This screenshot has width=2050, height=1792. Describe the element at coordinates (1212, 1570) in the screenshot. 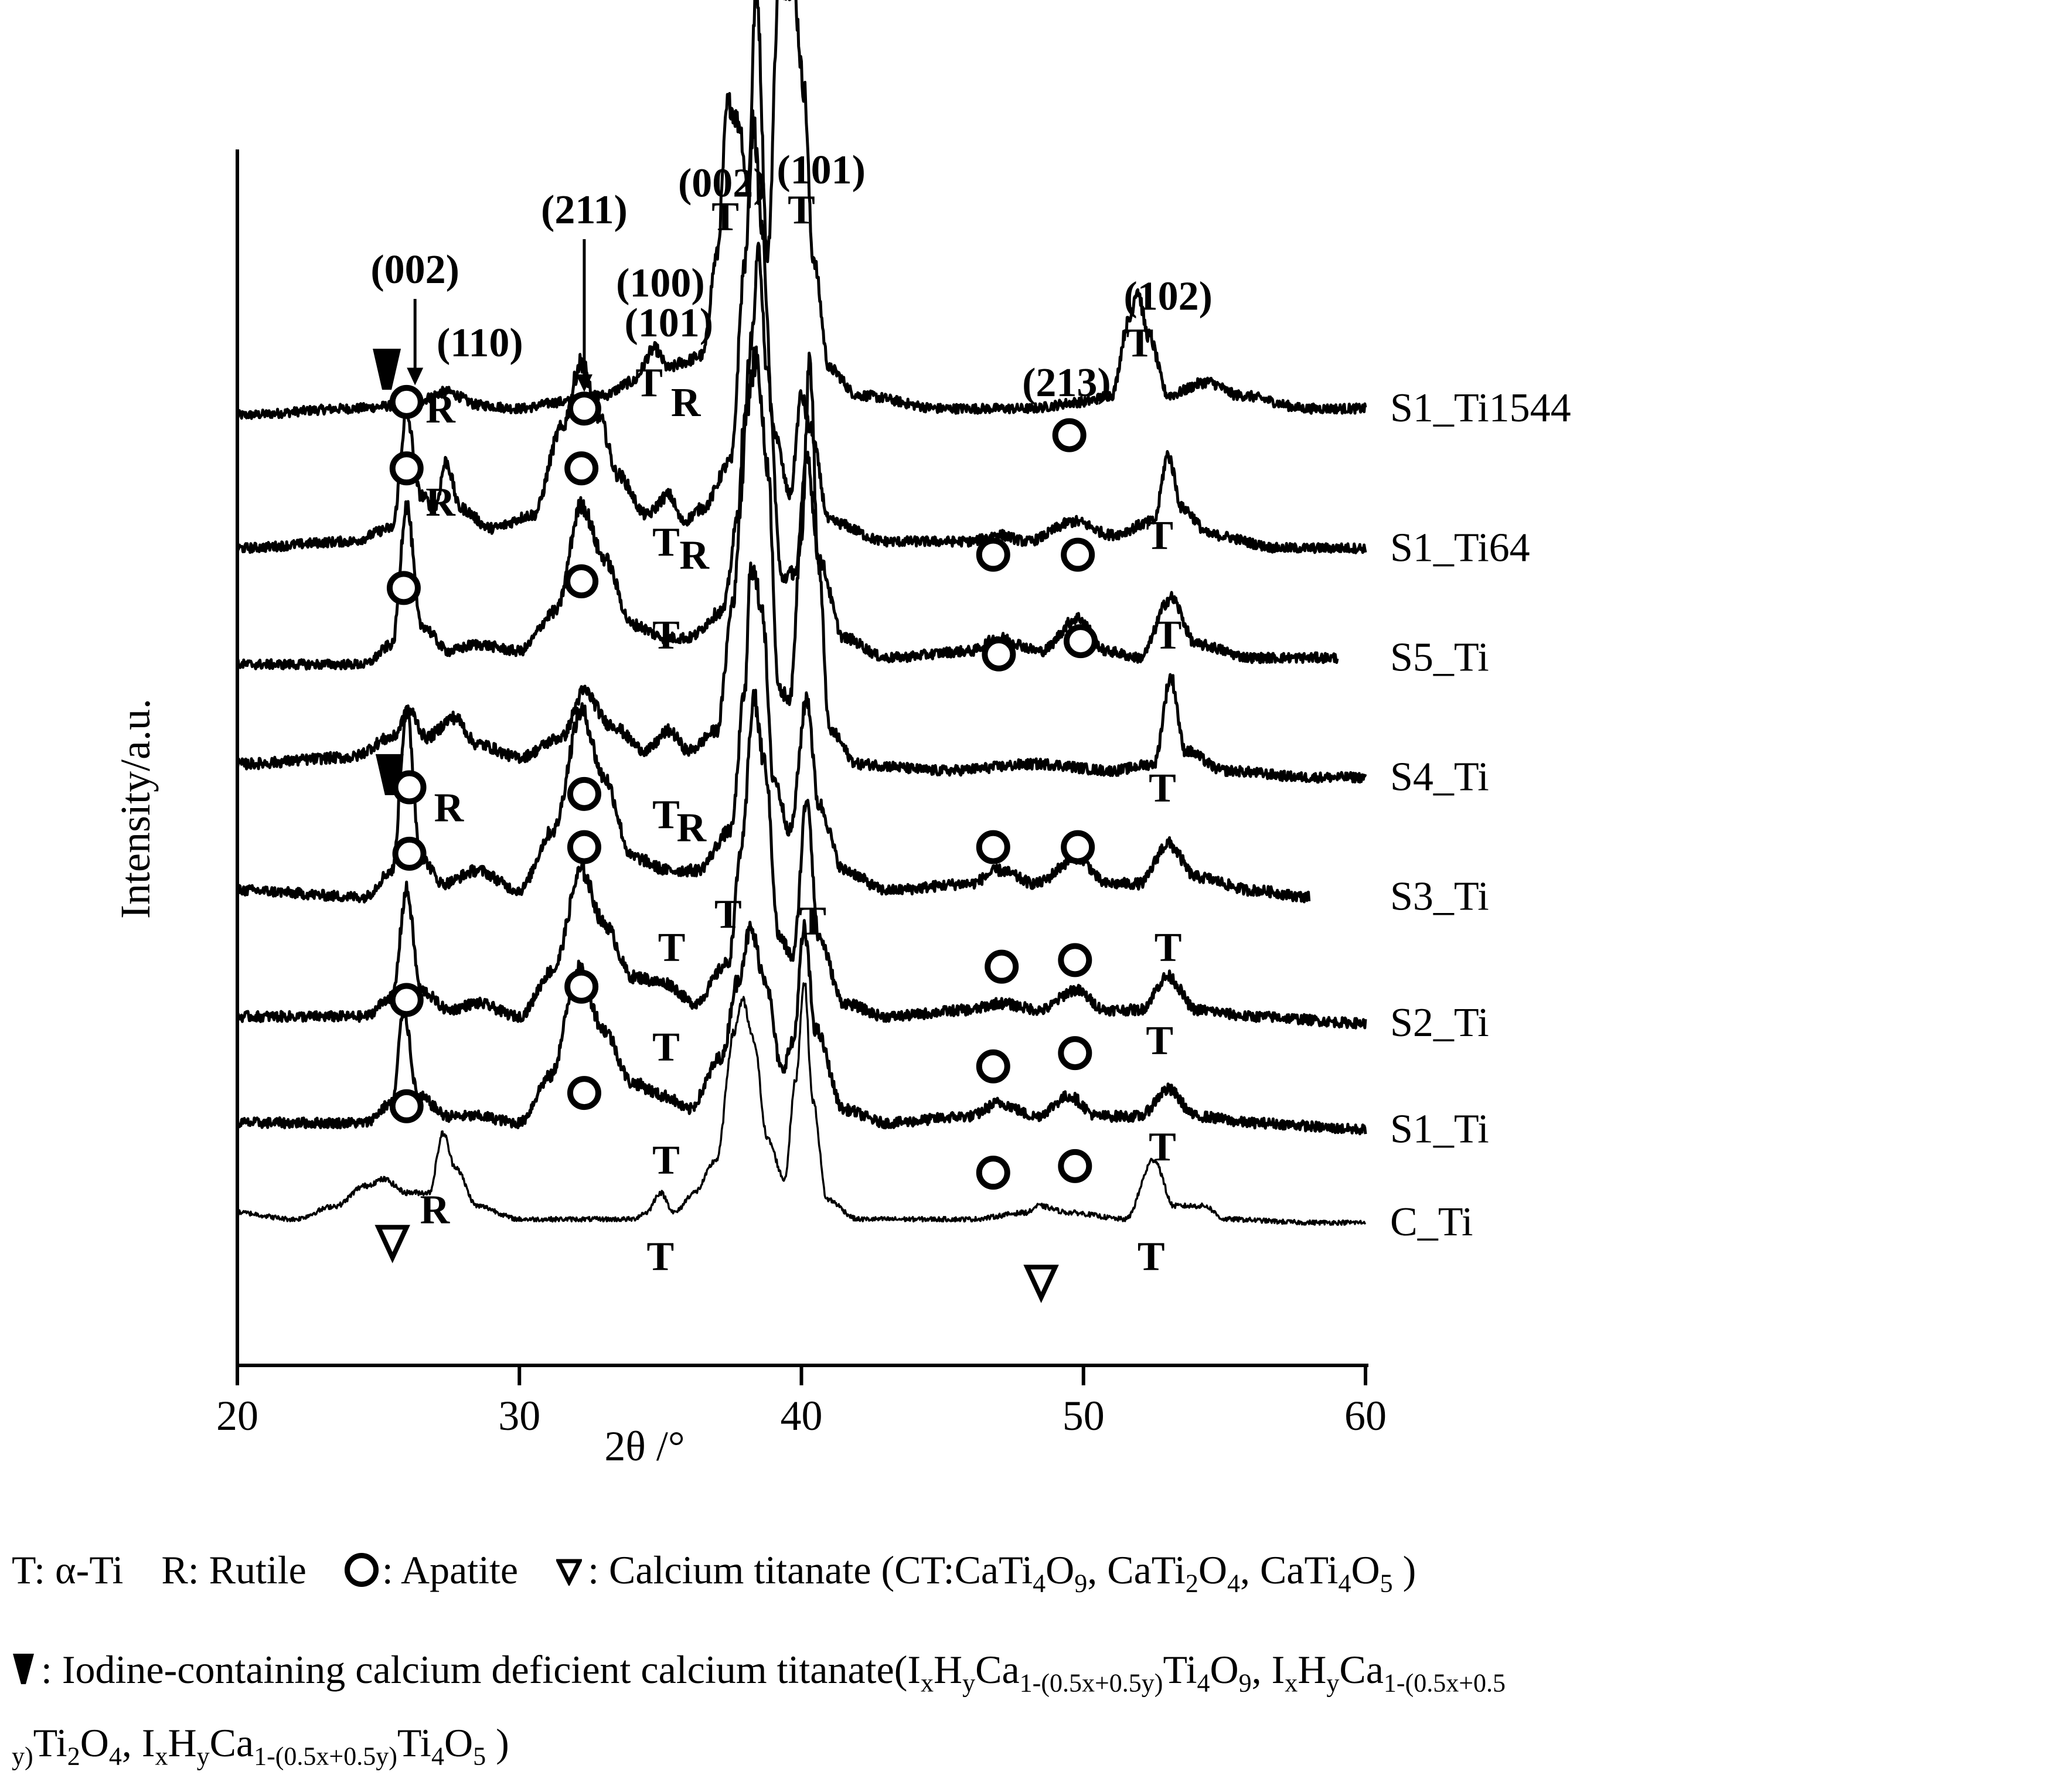

I see `ct-text-d: O` at that location.